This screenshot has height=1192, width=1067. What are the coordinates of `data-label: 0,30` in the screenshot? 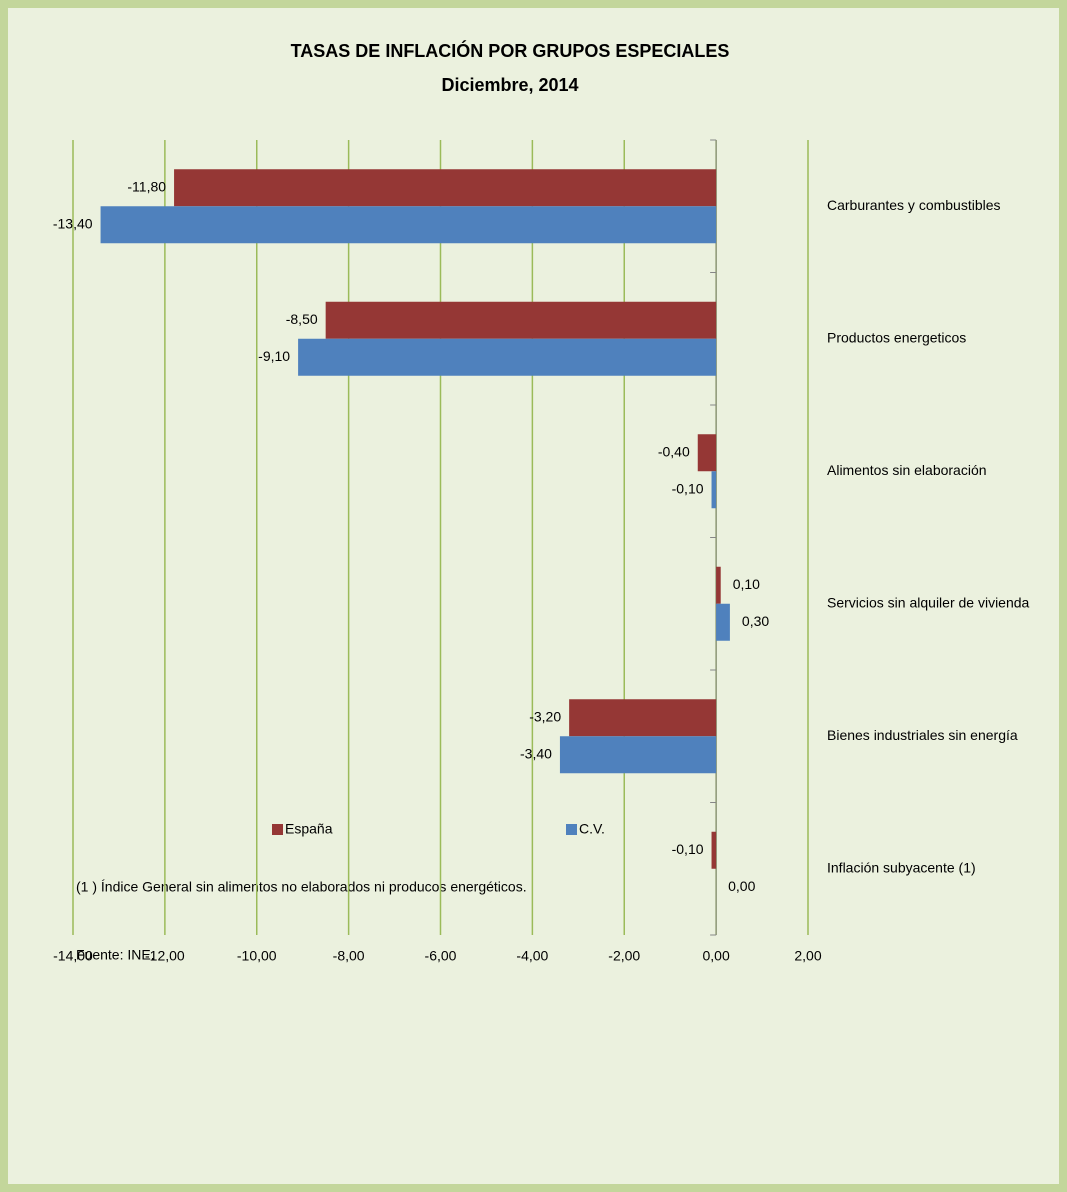 It's located at (755, 621).